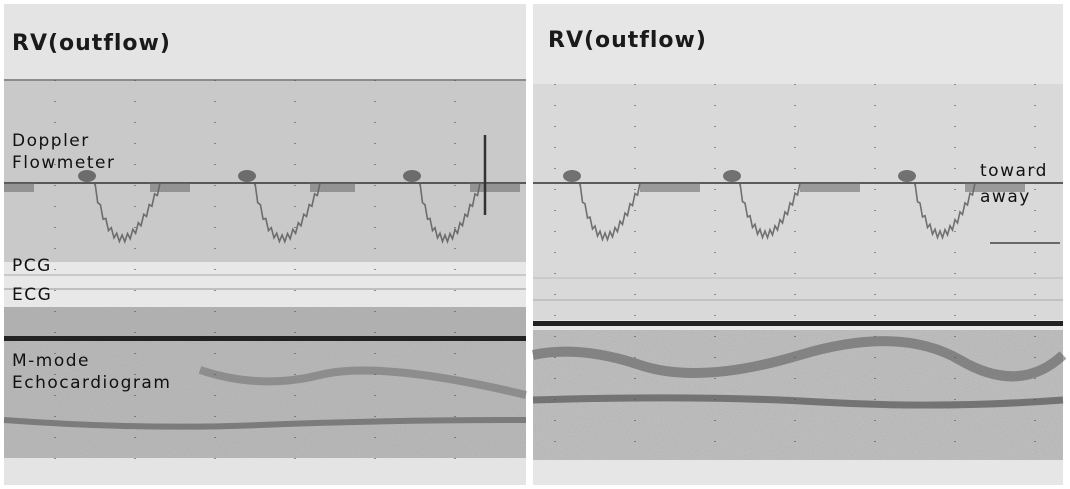 This screenshot has height=489, width=1070. I want to click on direction-label: toward, so click(1014, 171).